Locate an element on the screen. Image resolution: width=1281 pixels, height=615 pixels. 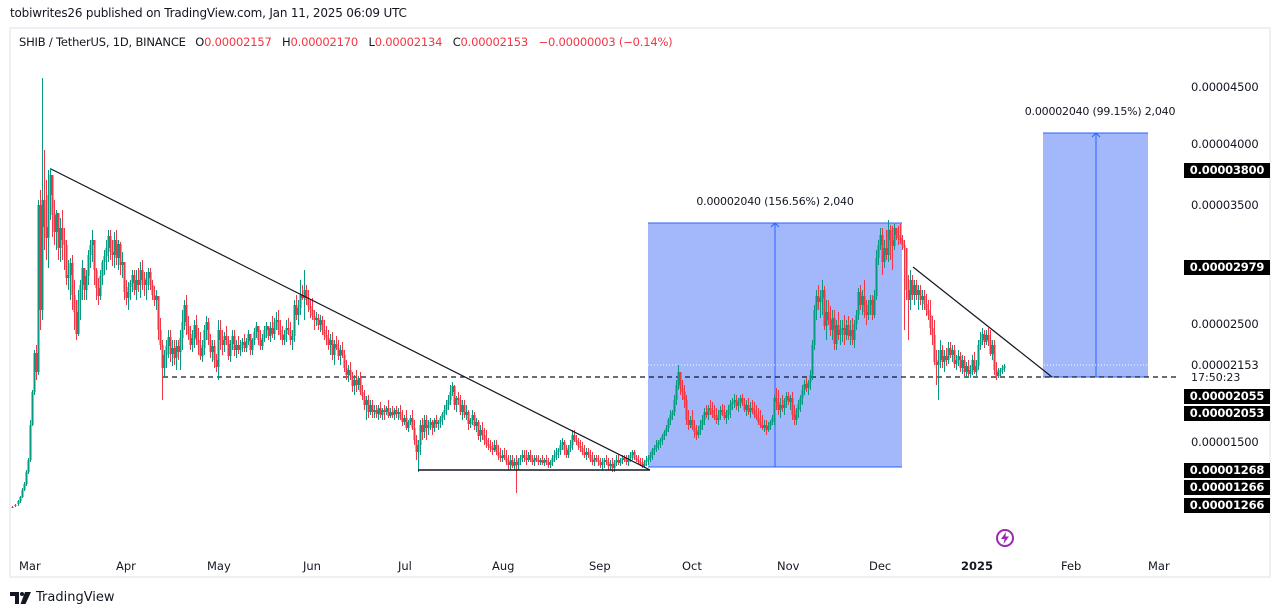
time-tick-label: Apr is located at coordinates (126, 566).